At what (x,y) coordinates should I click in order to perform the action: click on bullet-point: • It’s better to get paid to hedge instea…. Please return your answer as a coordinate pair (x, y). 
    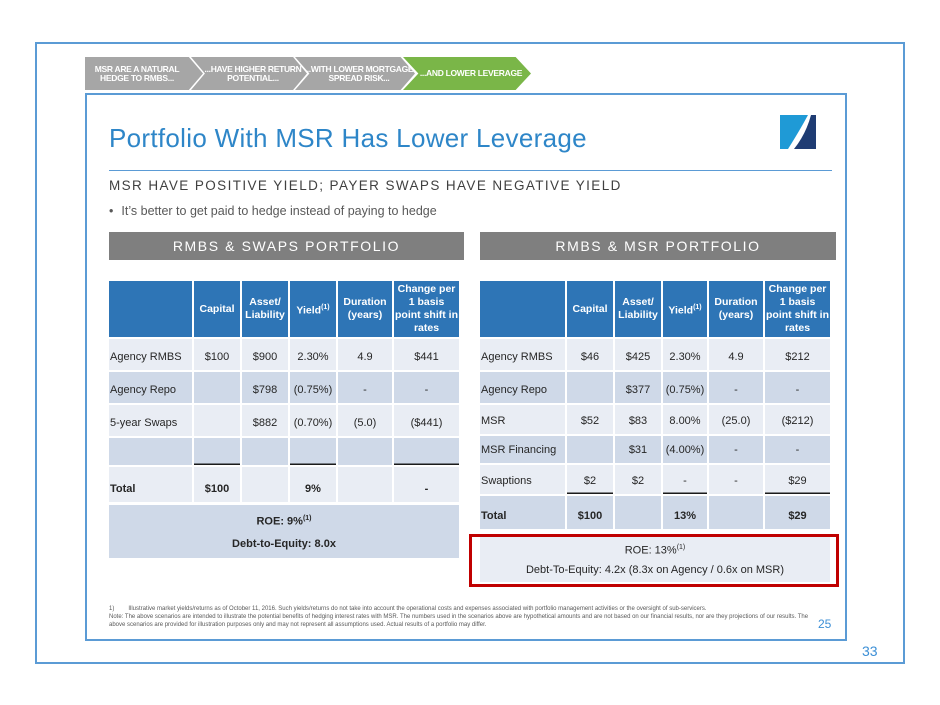
    Looking at the image, I should click on (273, 211).